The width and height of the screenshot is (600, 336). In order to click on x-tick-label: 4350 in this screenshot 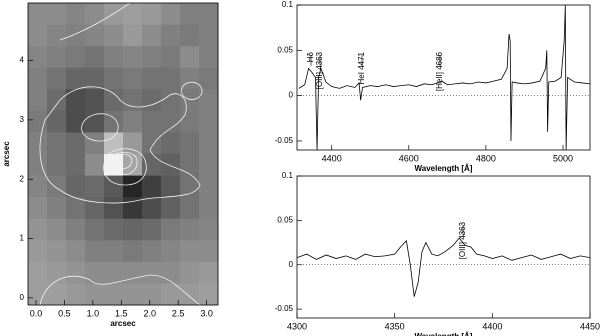, I will do `click(395, 326)`.